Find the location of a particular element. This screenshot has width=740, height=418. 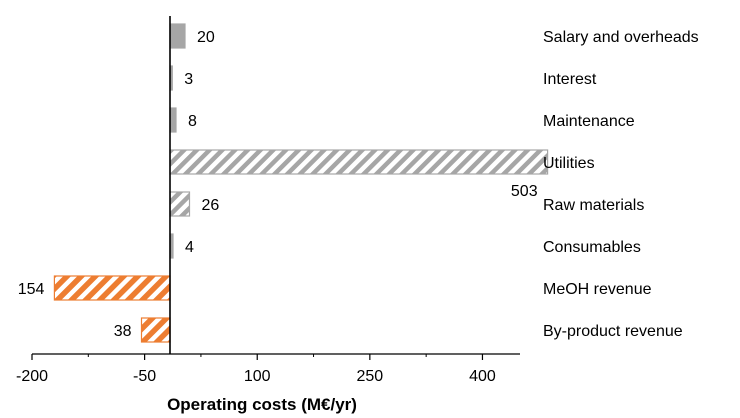

value-label: 4 is located at coordinates (189, 247).